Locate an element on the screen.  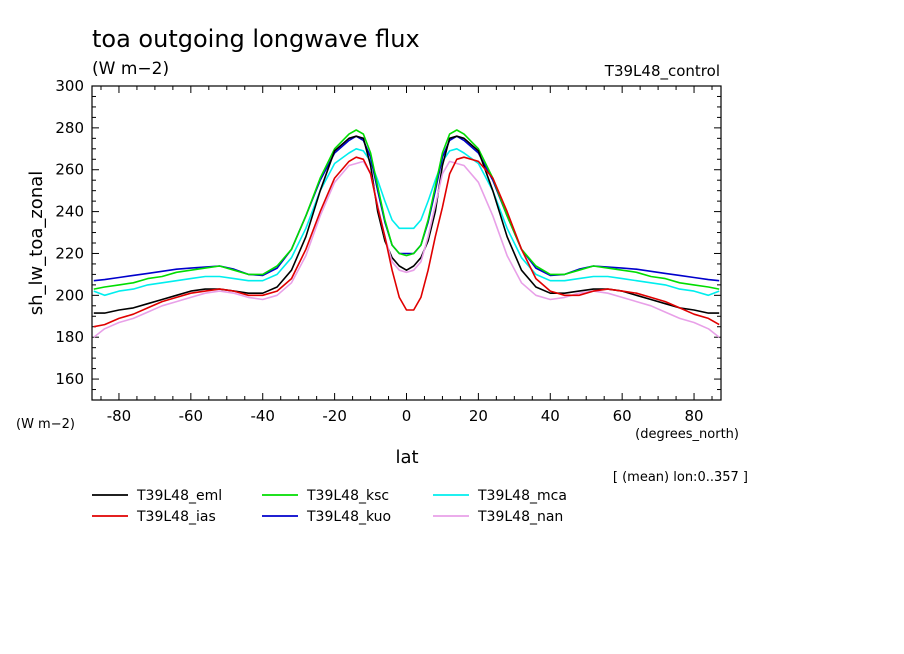
x-axis-units: (degrees_north) is located at coordinates (687, 434).